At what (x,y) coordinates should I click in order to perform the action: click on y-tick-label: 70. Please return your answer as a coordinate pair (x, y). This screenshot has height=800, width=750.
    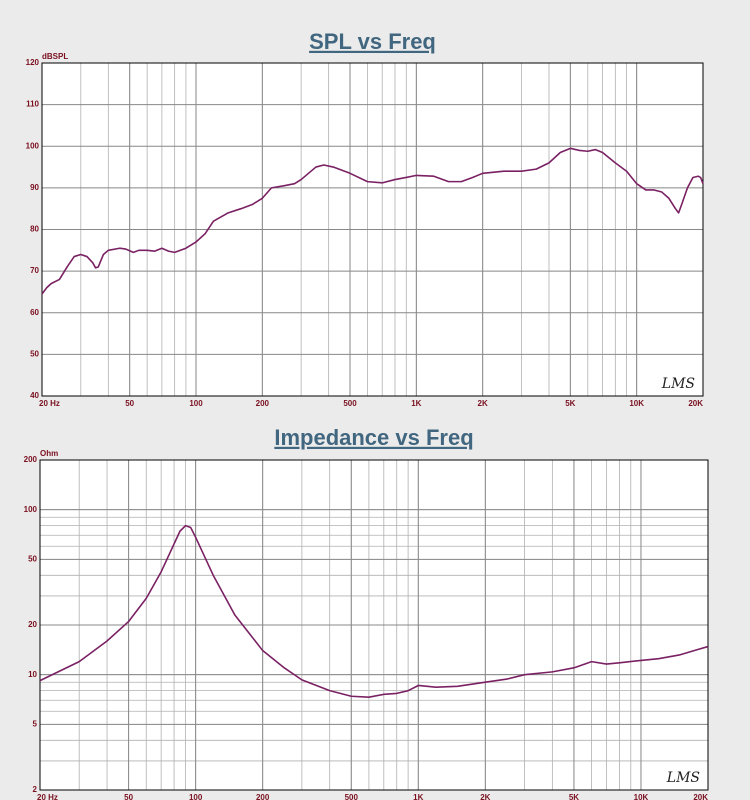
    Looking at the image, I should click on (34, 270).